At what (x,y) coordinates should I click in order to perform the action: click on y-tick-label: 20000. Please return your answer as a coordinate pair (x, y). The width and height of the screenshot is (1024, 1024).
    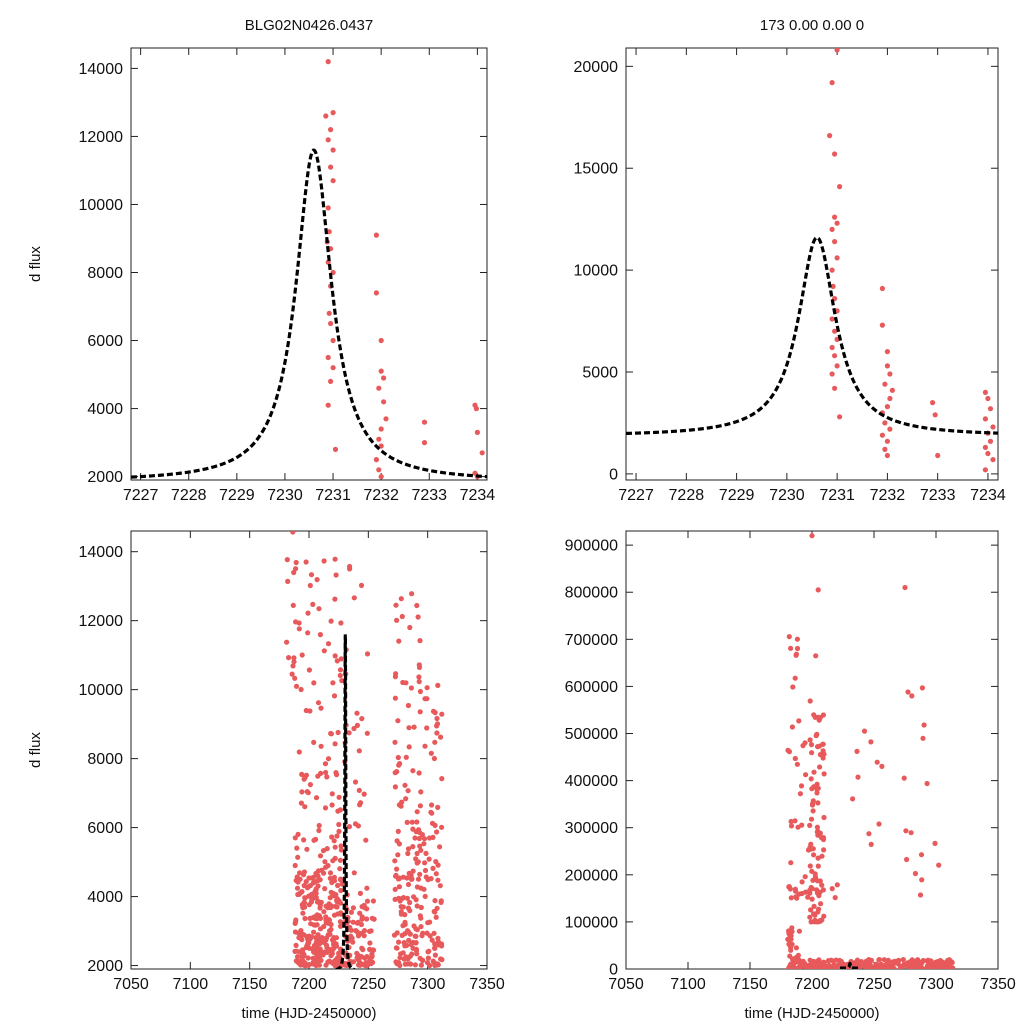
    Looking at the image, I should click on (596, 67).